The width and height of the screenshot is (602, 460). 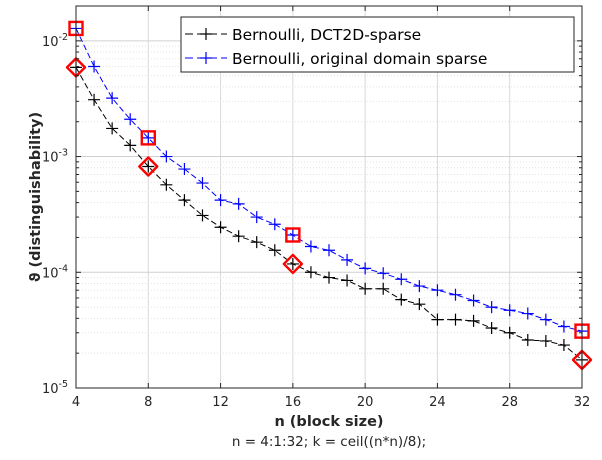 What do you see at coordinates (55, 214) in the screenshot?
I see `y-tick-labels: 10⁻⁵ 10⁻⁴ 10⁻³ 10⁻²` at bounding box center [55, 214].